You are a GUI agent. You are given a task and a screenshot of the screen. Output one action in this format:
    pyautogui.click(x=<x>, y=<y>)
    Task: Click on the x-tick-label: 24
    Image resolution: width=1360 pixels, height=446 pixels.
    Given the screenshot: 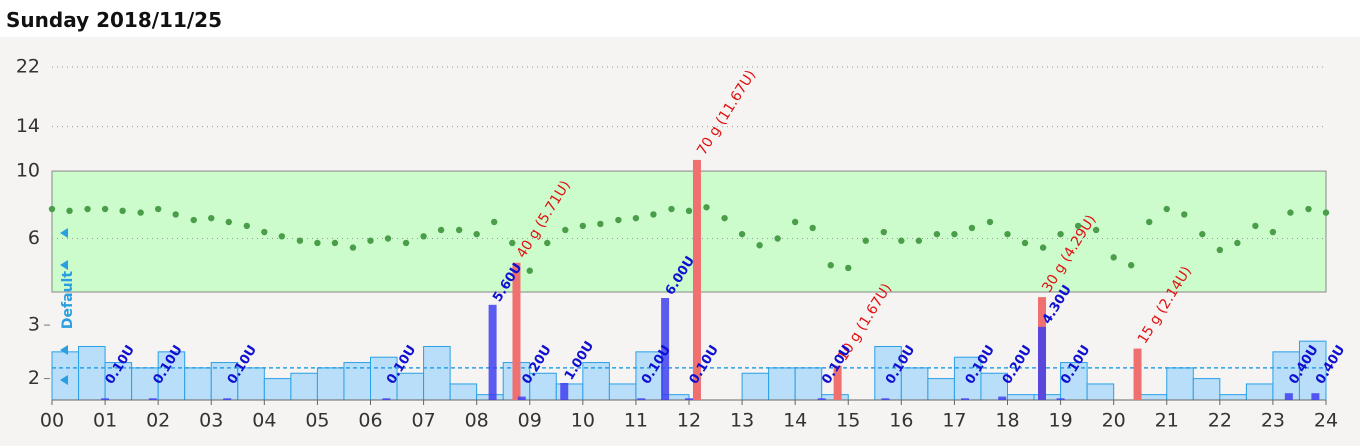 What is the action you would take?
    pyautogui.click(x=1326, y=421)
    